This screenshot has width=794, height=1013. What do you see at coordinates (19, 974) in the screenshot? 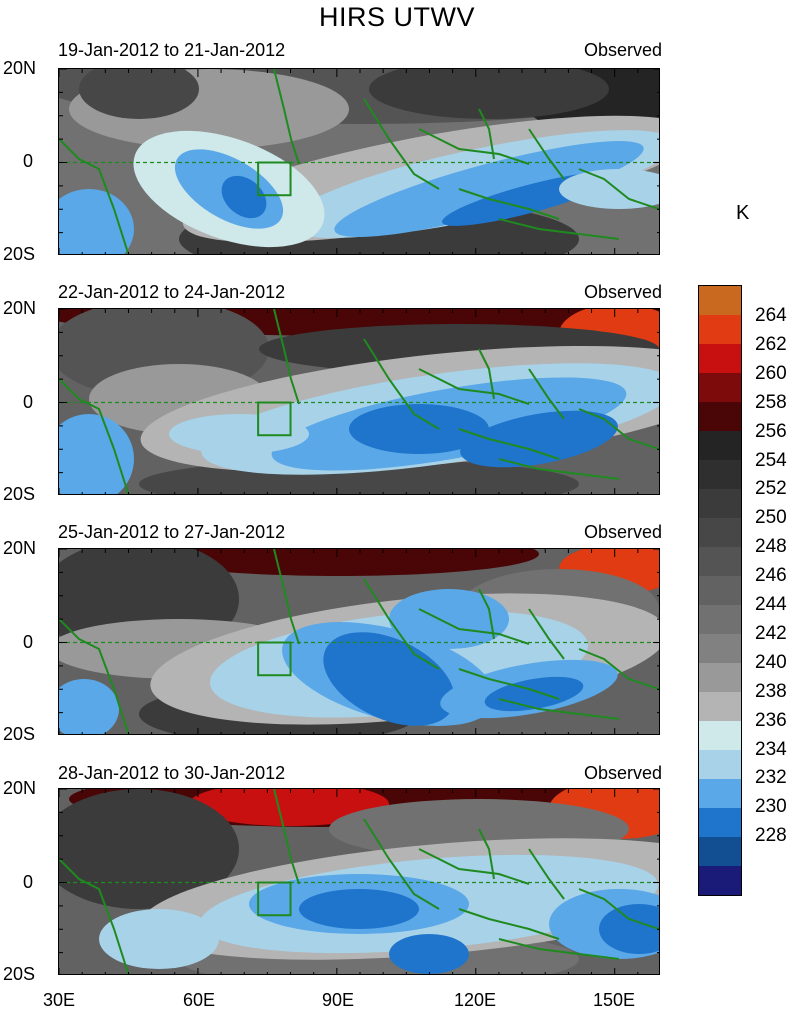
I see `panel-4-ylabel-south: 20S` at bounding box center [19, 974].